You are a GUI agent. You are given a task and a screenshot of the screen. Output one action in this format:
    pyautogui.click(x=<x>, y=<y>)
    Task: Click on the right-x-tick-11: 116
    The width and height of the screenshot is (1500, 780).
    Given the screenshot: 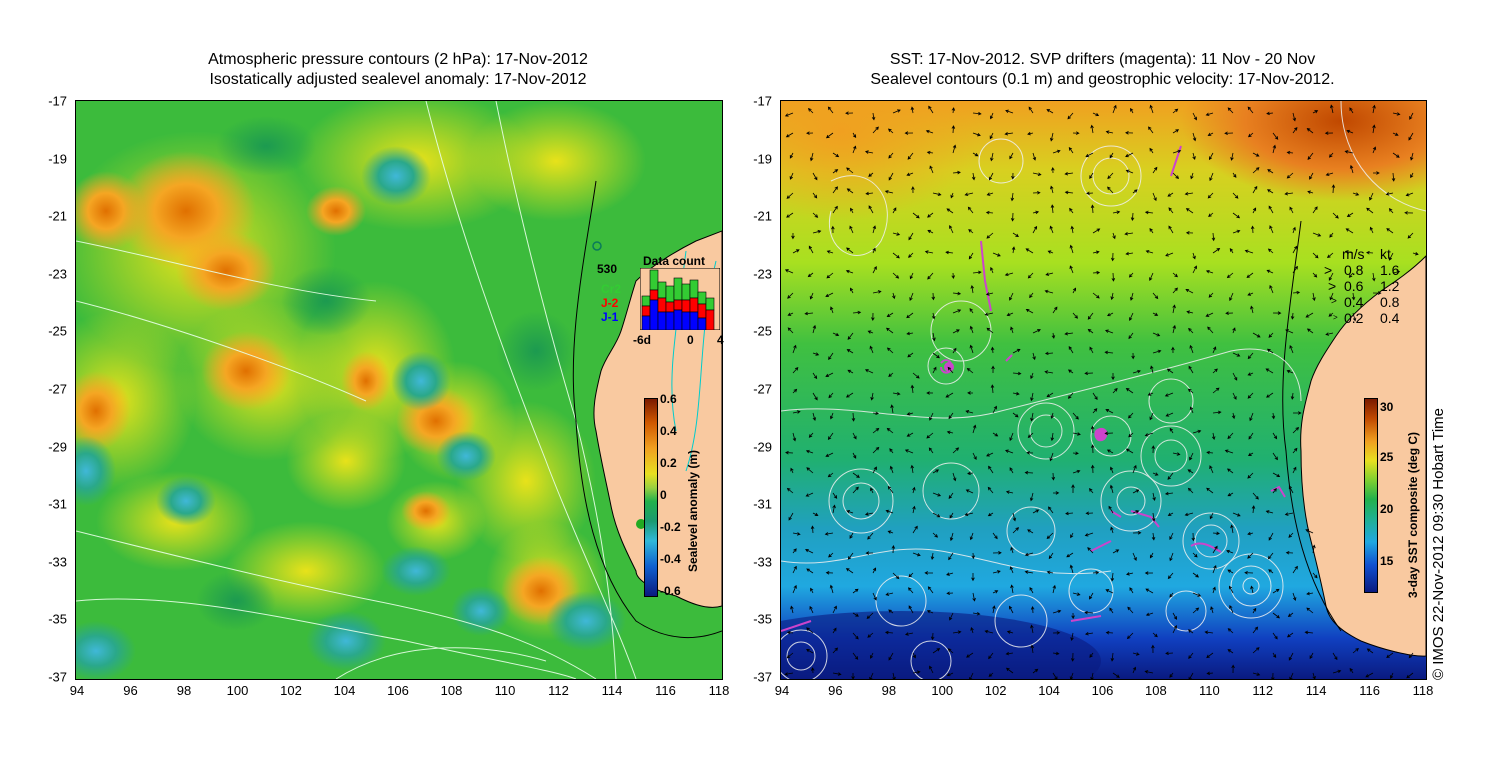 What is the action you would take?
    pyautogui.click(x=1369, y=690)
    